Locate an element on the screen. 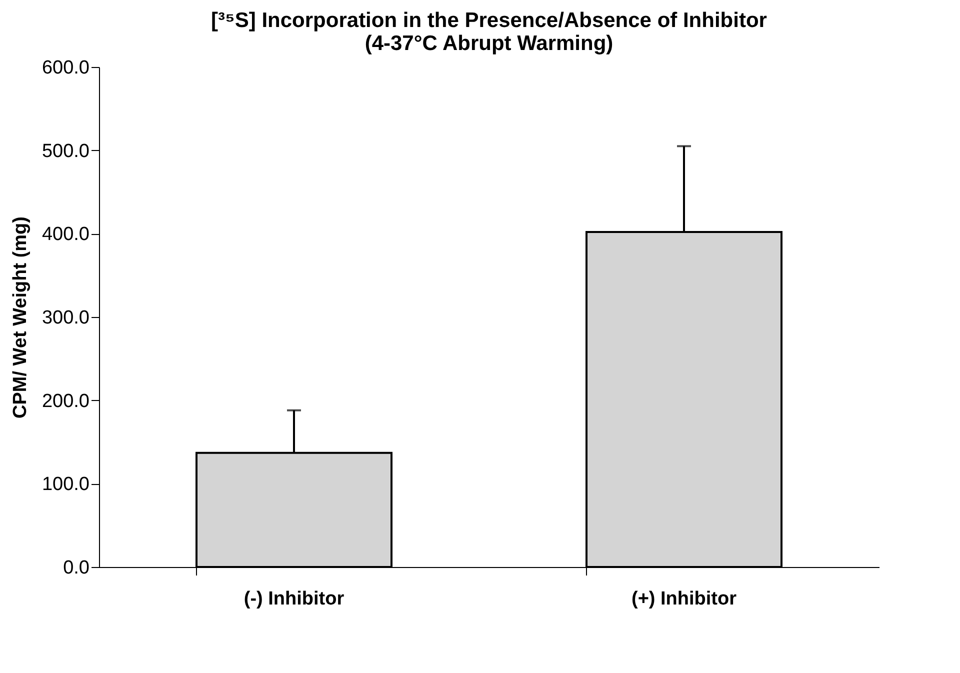 Image resolution: width=960 pixels, height=673 pixels. y-tick-label: 0.0 is located at coordinates (76, 568).